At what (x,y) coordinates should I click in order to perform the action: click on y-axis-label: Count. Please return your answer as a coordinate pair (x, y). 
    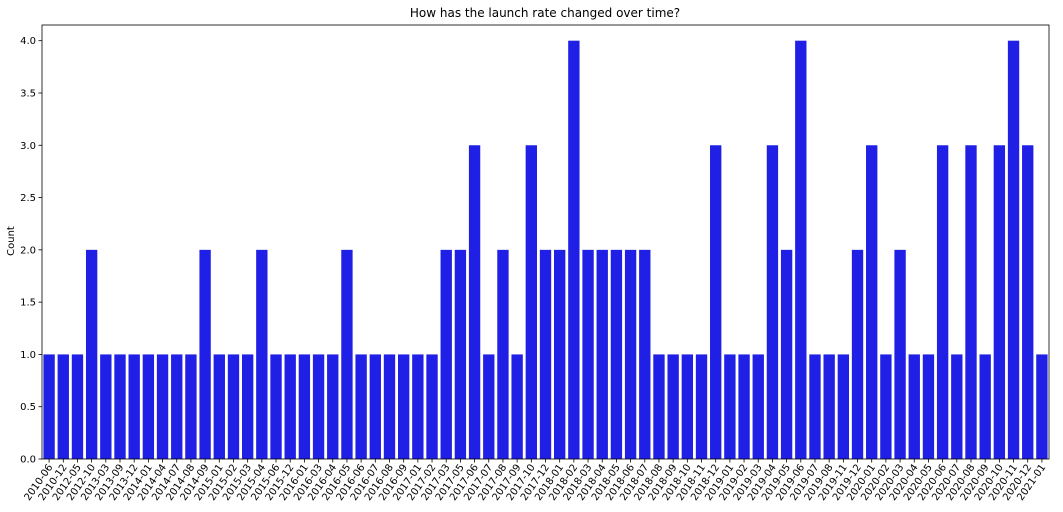
    Looking at the image, I should click on (11, 241).